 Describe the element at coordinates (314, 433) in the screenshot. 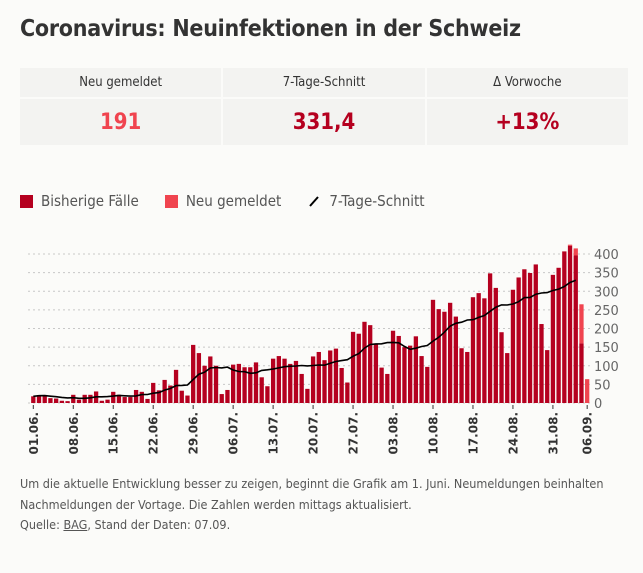

I see `x-tick-label: 20.07.` at that location.